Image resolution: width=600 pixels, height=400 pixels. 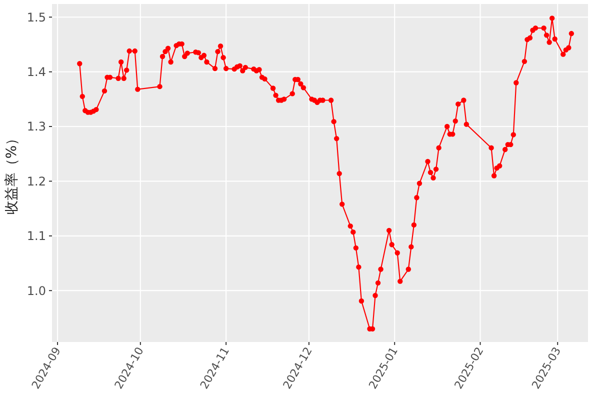 I want to click on y-tick-label: 1.4, so click(x=36, y=72).